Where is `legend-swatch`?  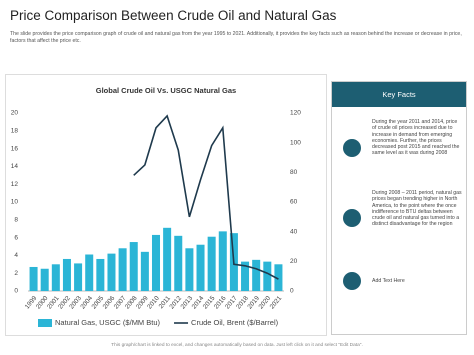 legend-swatch is located at coordinates (45, 323).